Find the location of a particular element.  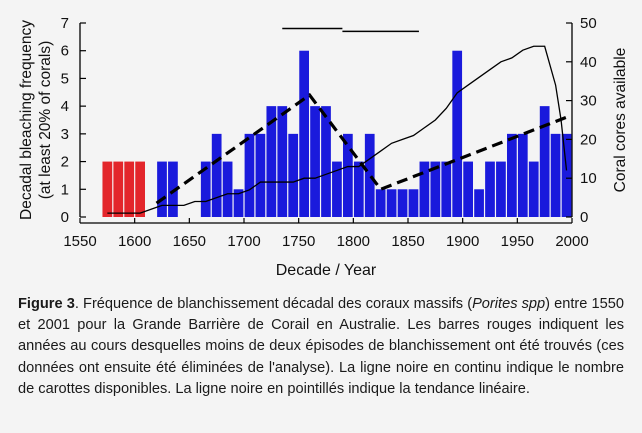

x-tick-label: 1900 is located at coordinates (462, 241).